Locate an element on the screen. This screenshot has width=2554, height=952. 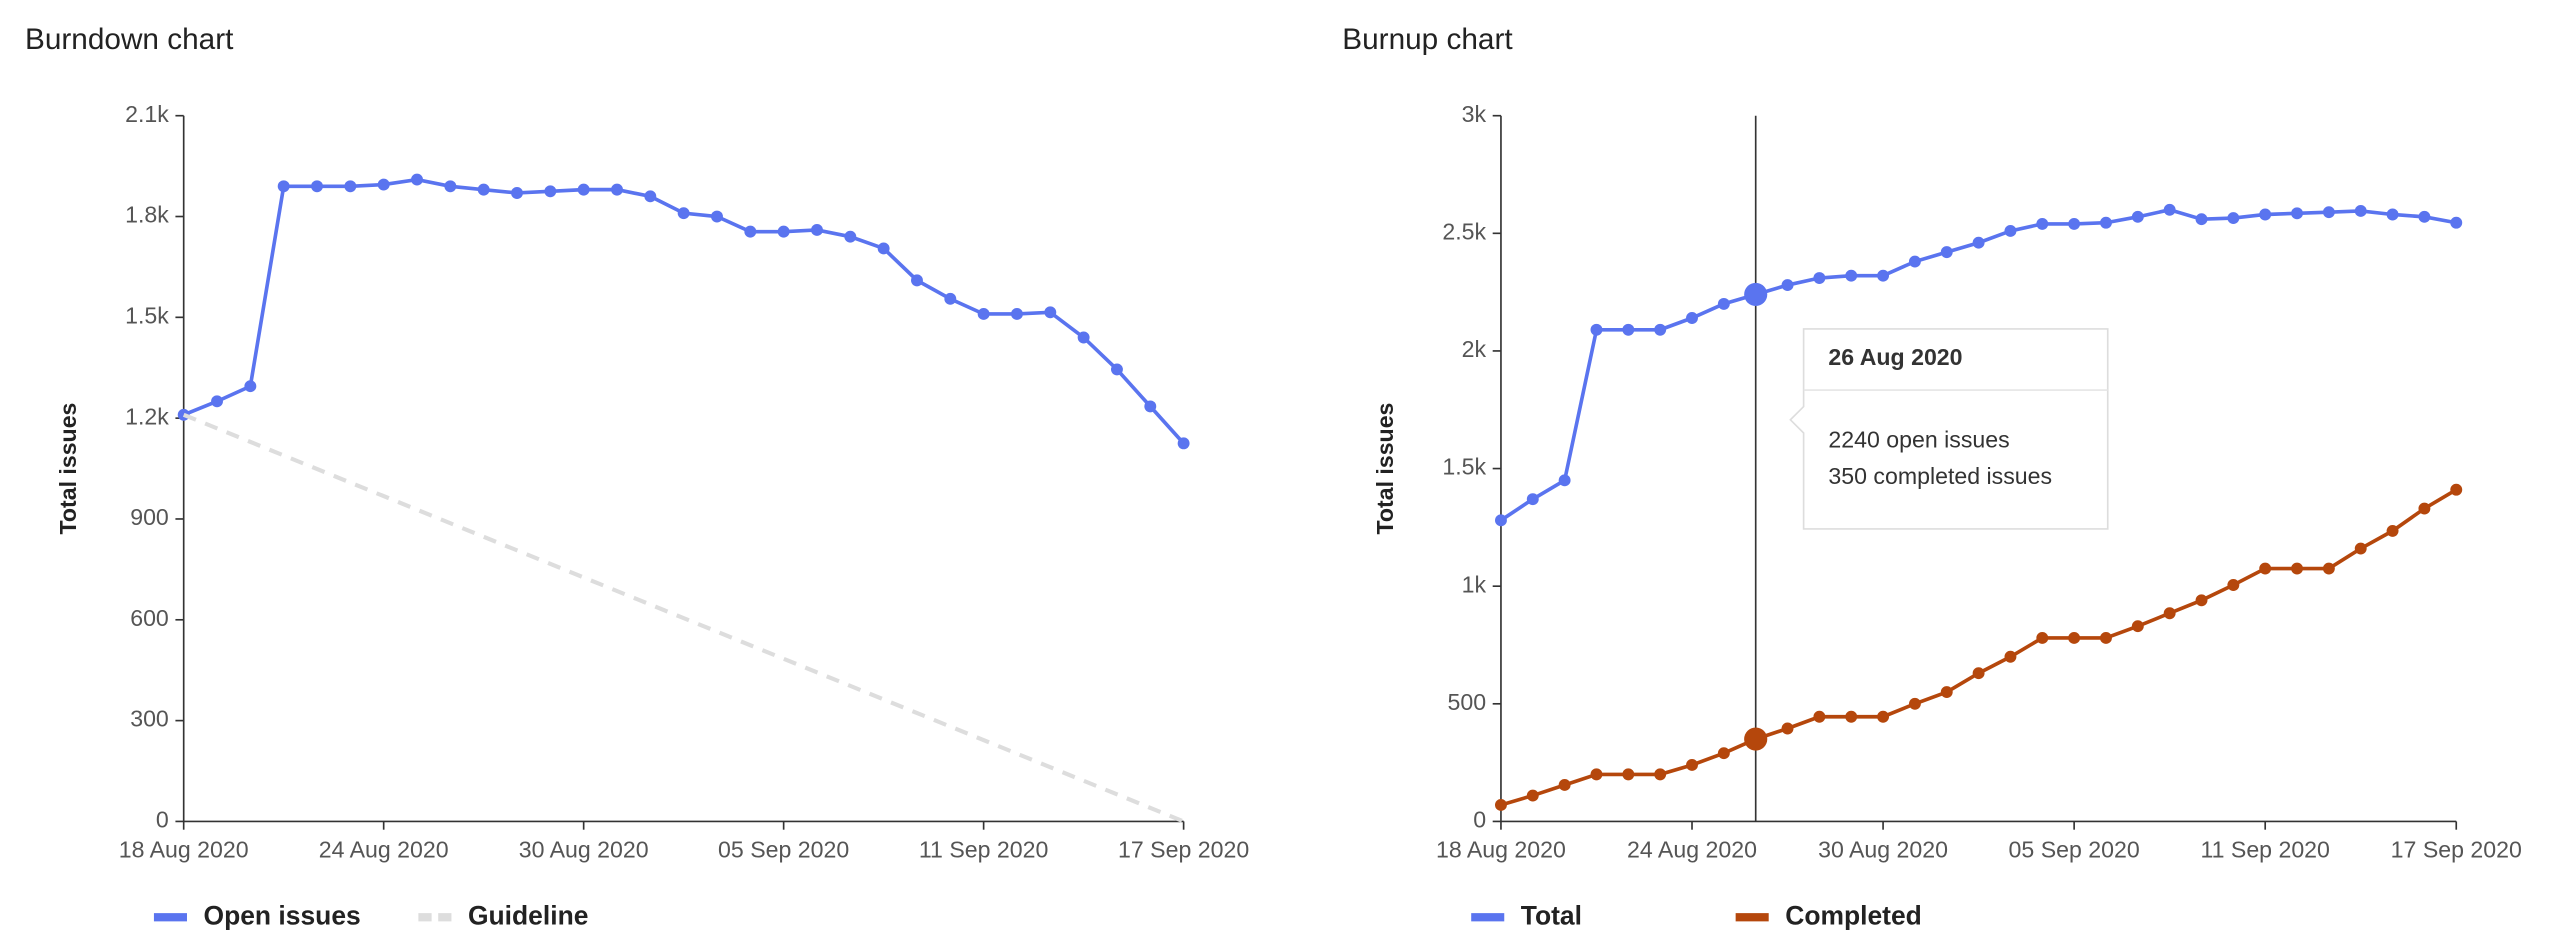
tooltip-box is located at coordinates (1949, 429).